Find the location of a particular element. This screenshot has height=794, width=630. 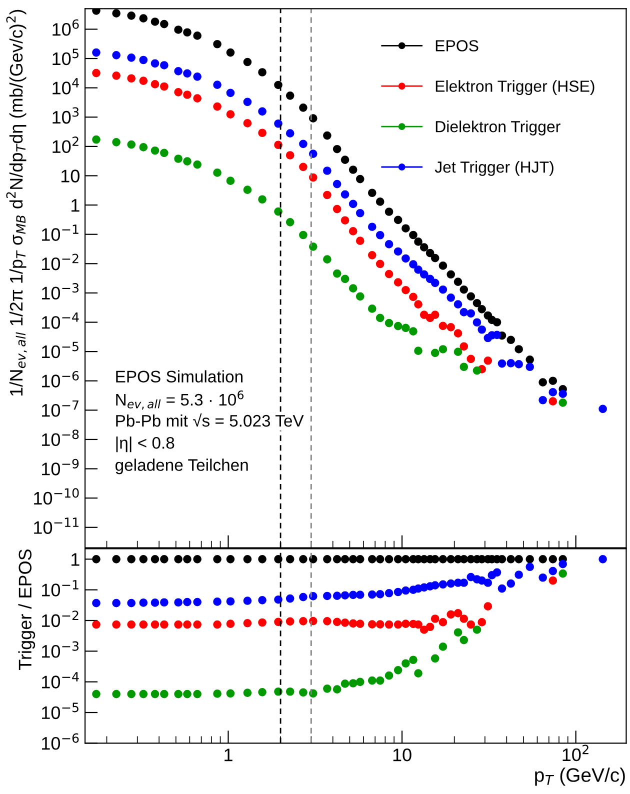

y-tick-label: 10$^{6}$ is located at coordinates (65, 27).